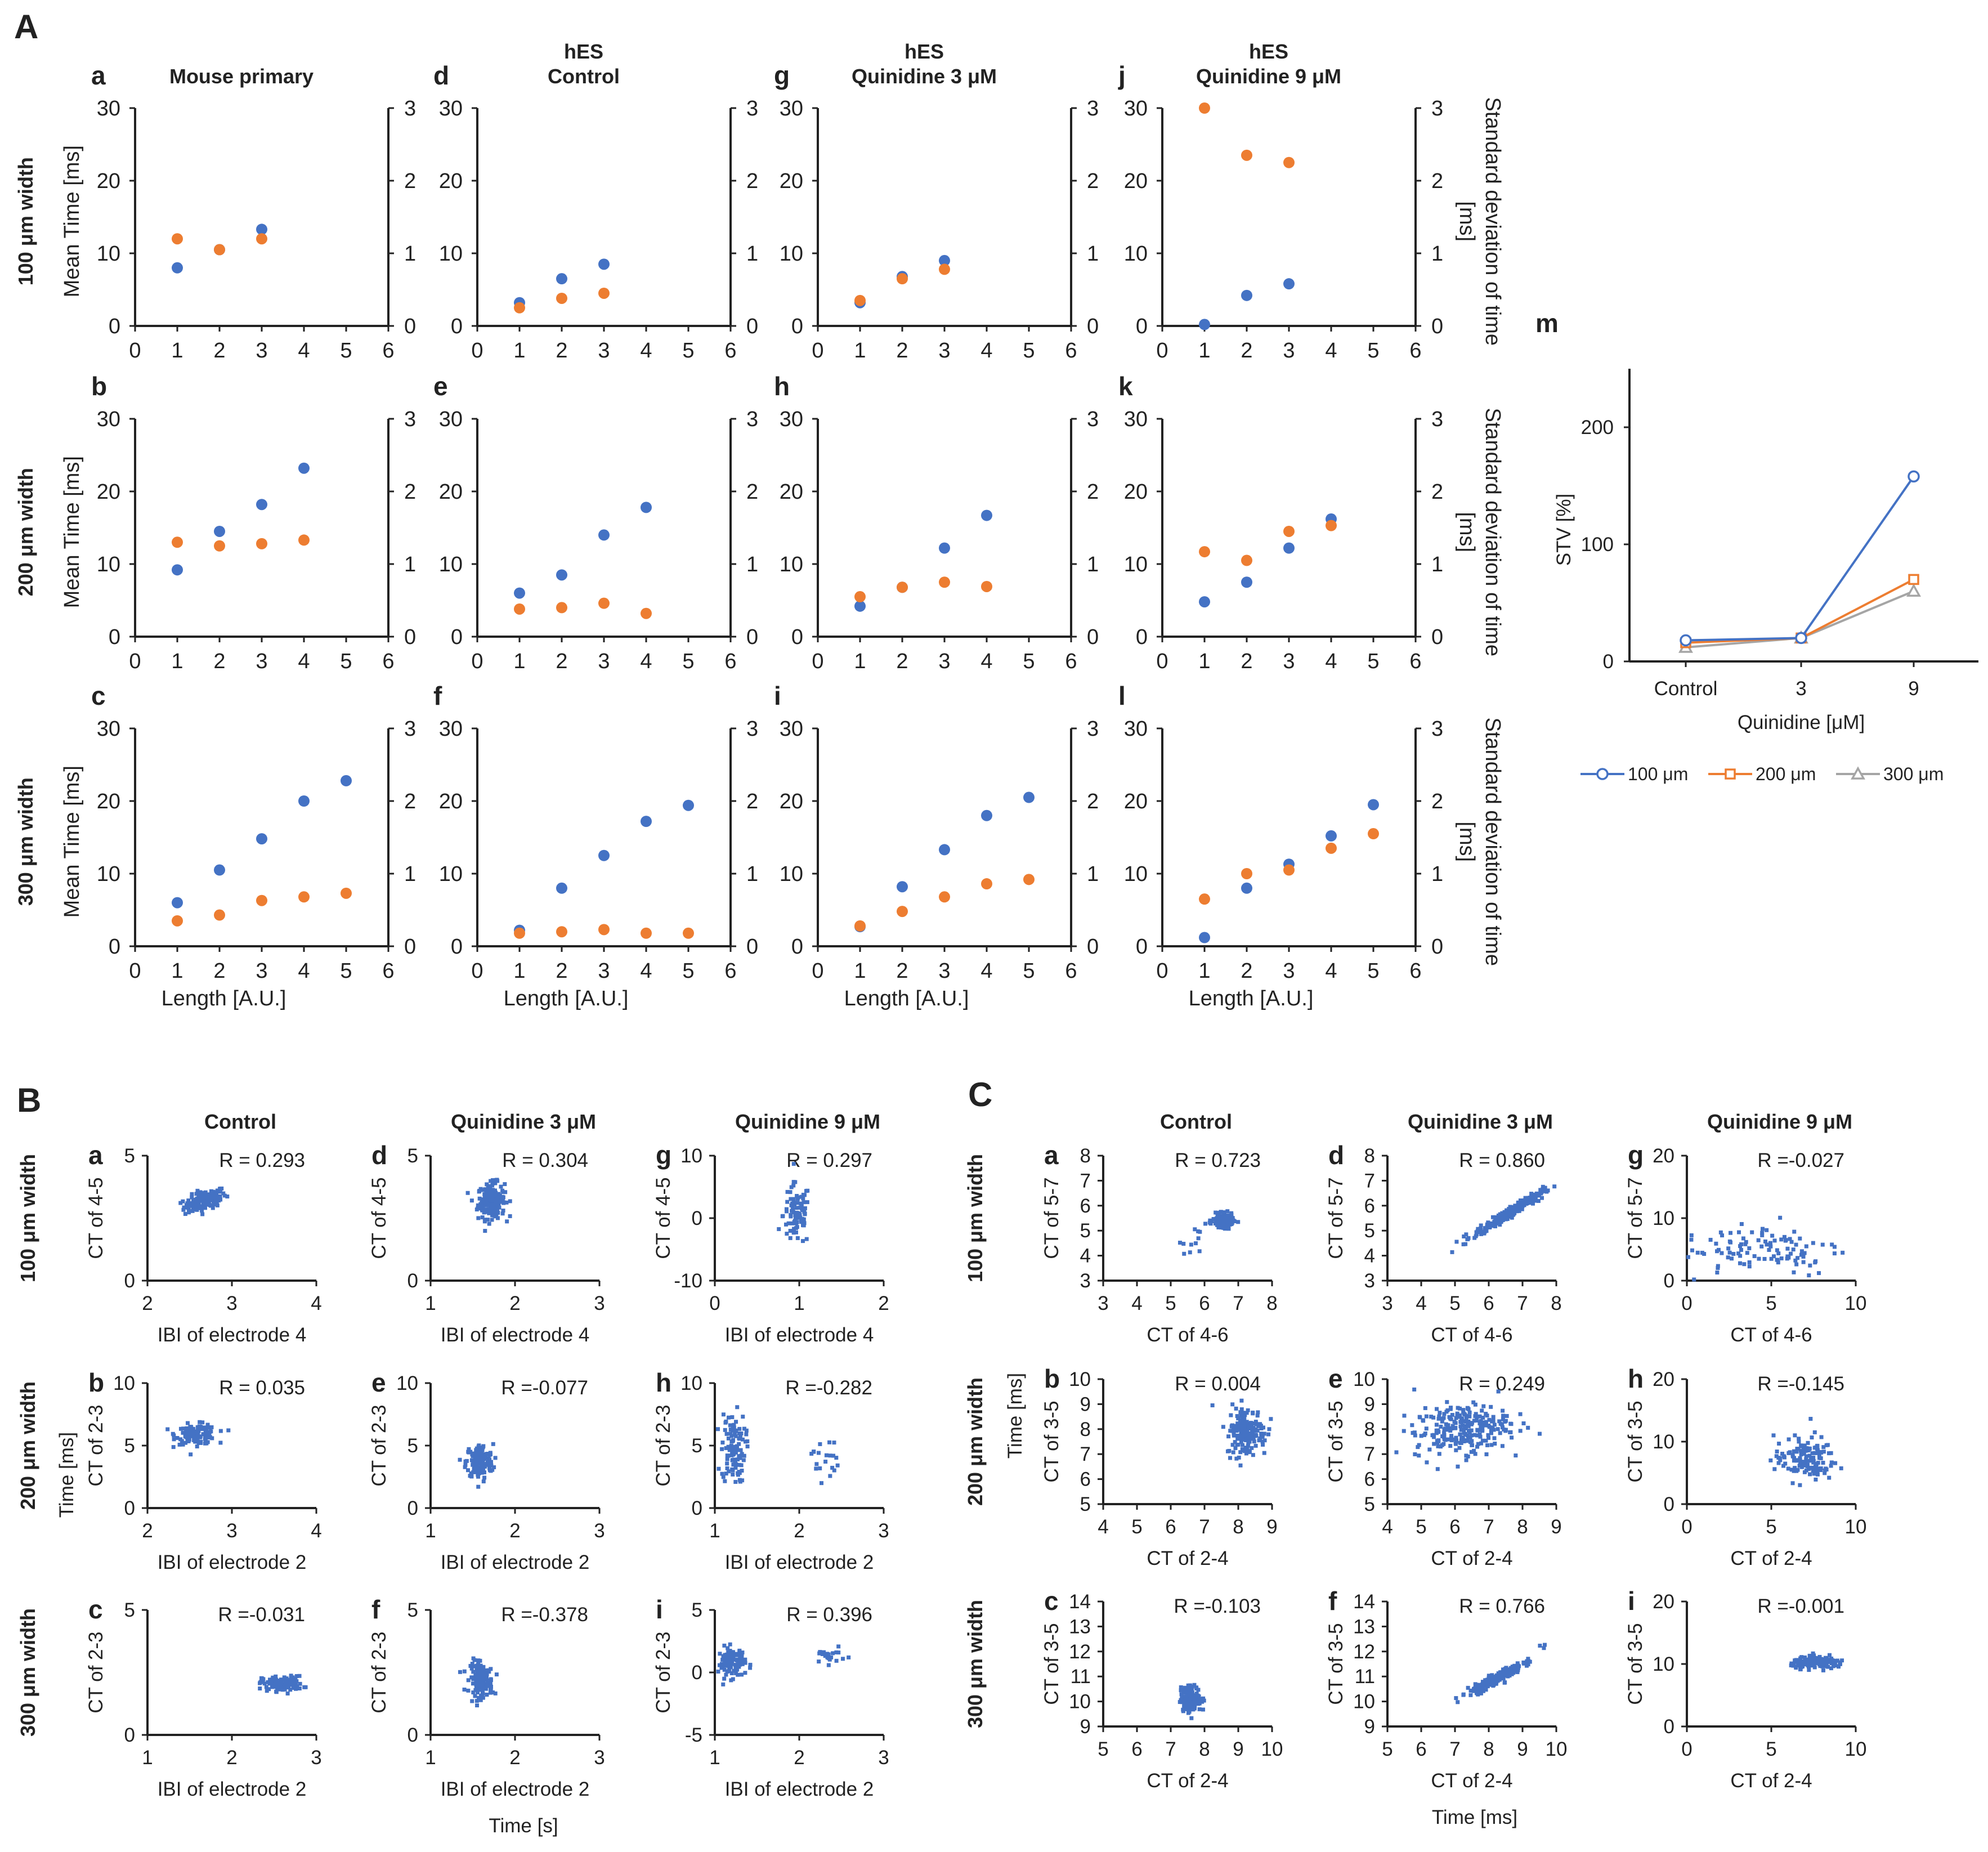 This screenshot has height=1852, width=1988. I want to click on row-label-C-2: 300 μm width, so click(975, 1664).